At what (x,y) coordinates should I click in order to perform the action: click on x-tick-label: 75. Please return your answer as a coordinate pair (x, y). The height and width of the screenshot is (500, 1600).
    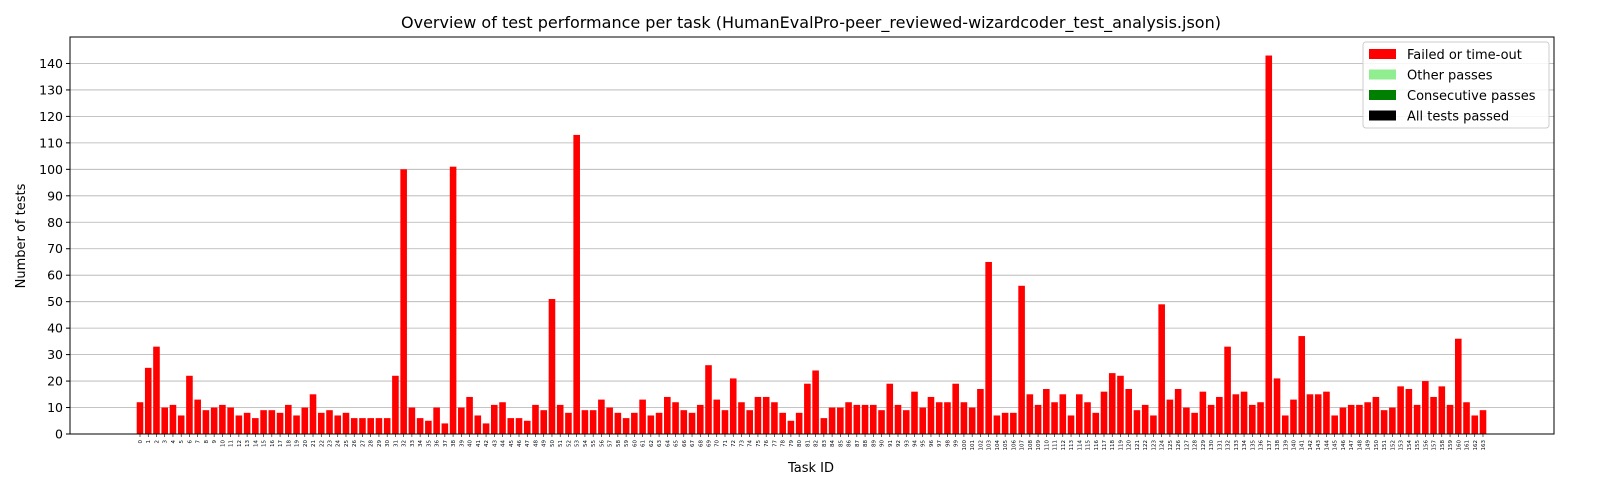
    Looking at the image, I should click on (759, 443).